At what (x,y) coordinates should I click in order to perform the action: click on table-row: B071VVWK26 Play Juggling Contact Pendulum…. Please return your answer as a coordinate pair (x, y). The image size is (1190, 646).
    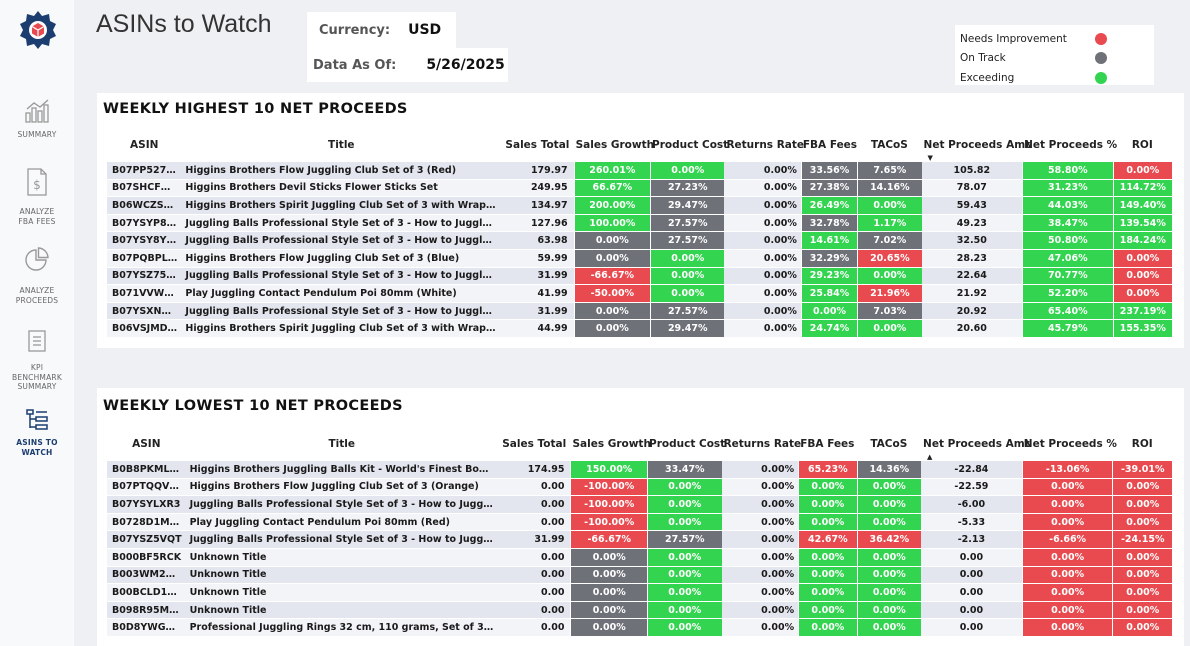
    Looking at the image, I should click on (639, 294).